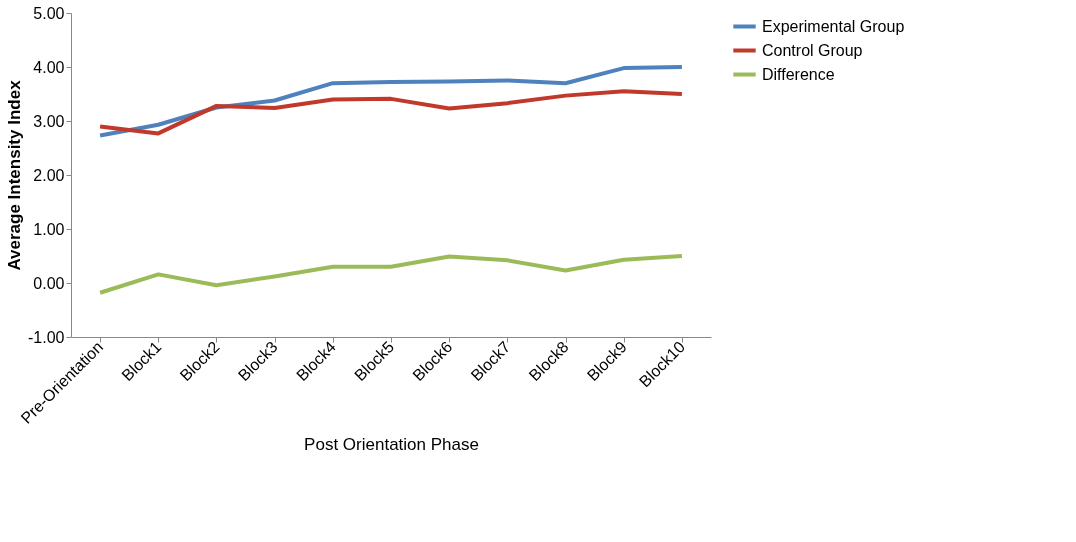  Describe the element at coordinates (46, 337) in the screenshot. I see `y-tick-label: -1.00` at that location.